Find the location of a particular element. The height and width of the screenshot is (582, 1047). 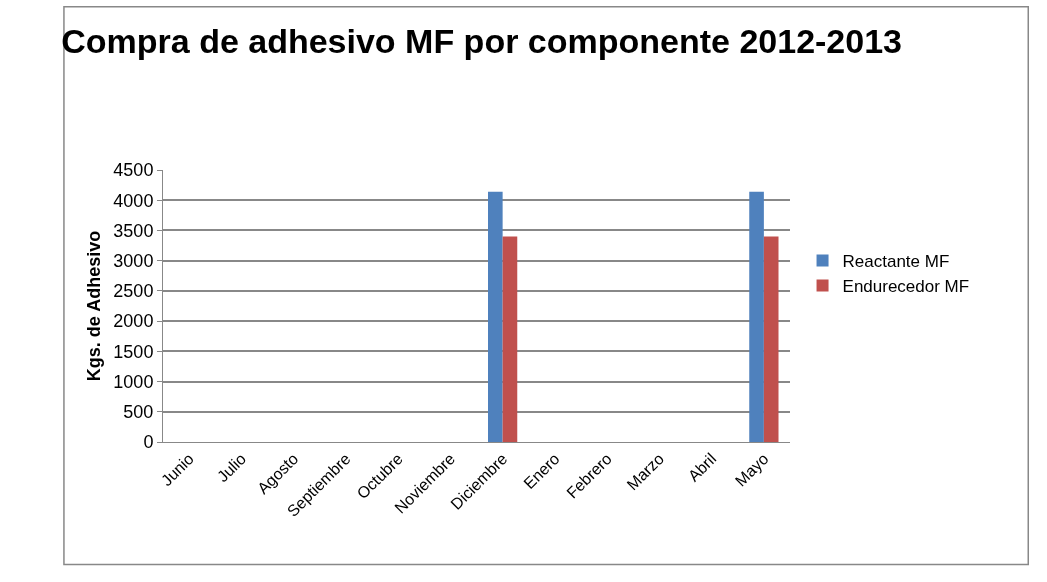

chart-title: Compra de adhesivo MF por componente 2012-2013 is located at coordinates (482, 40).